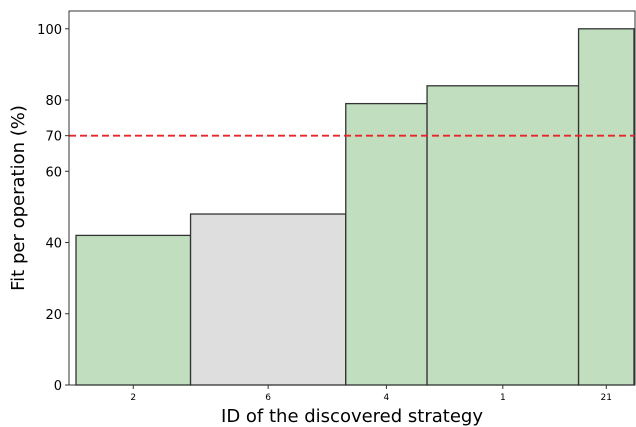  What do you see at coordinates (53, 172) in the screenshot?
I see `y-tick-label-60: 60` at bounding box center [53, 172].